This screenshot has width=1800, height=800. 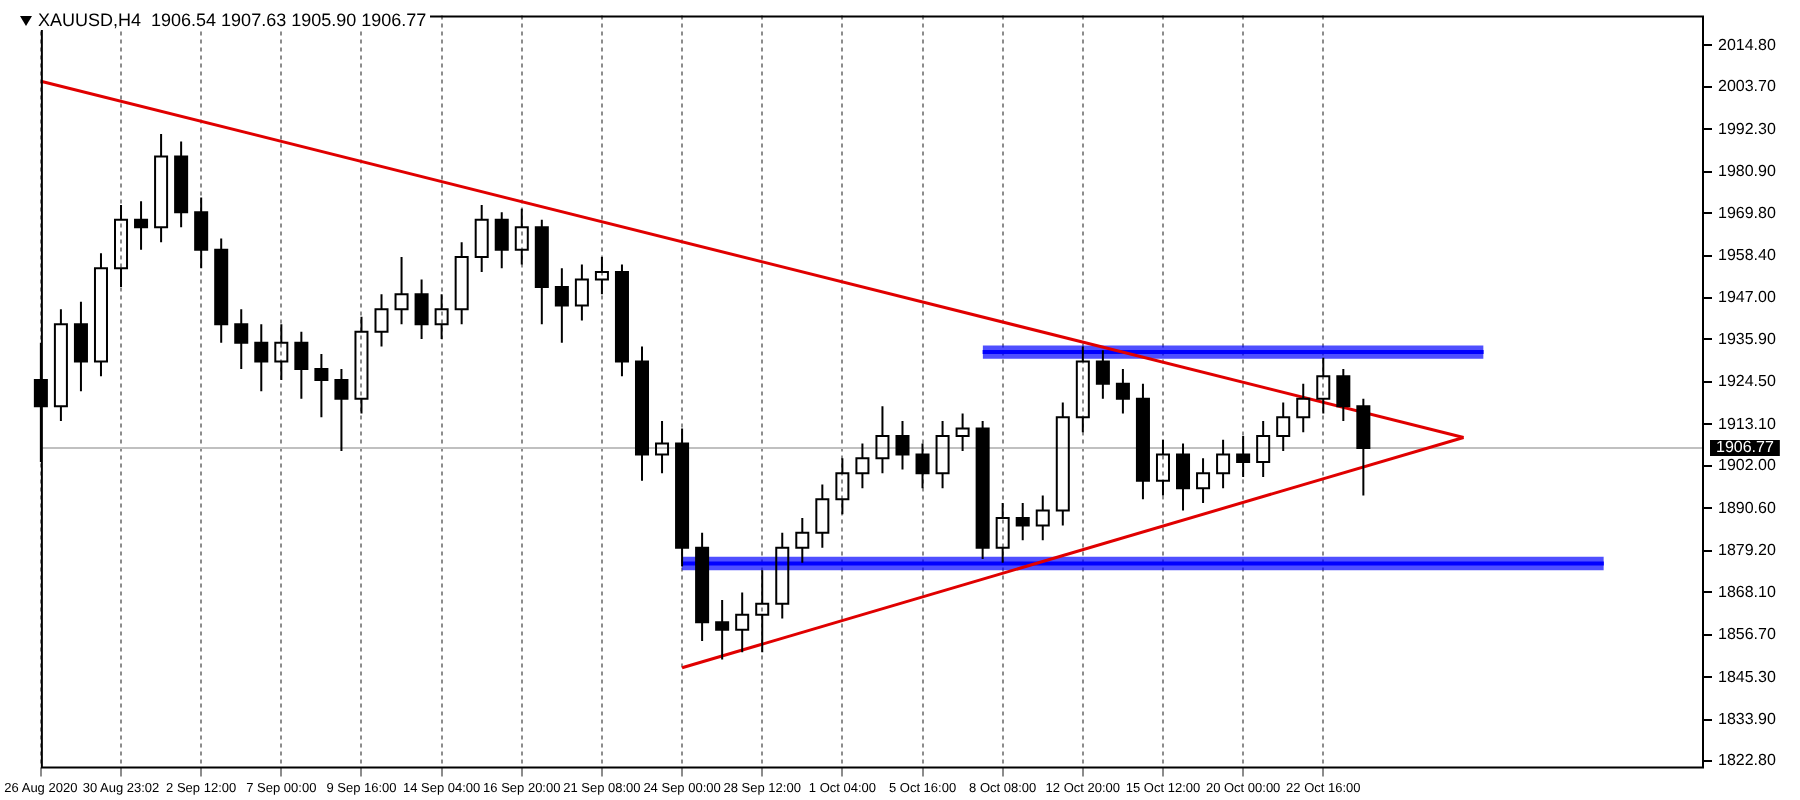 I want to click on y-tick-label: 2003.70, so click(x=1747, y=86).